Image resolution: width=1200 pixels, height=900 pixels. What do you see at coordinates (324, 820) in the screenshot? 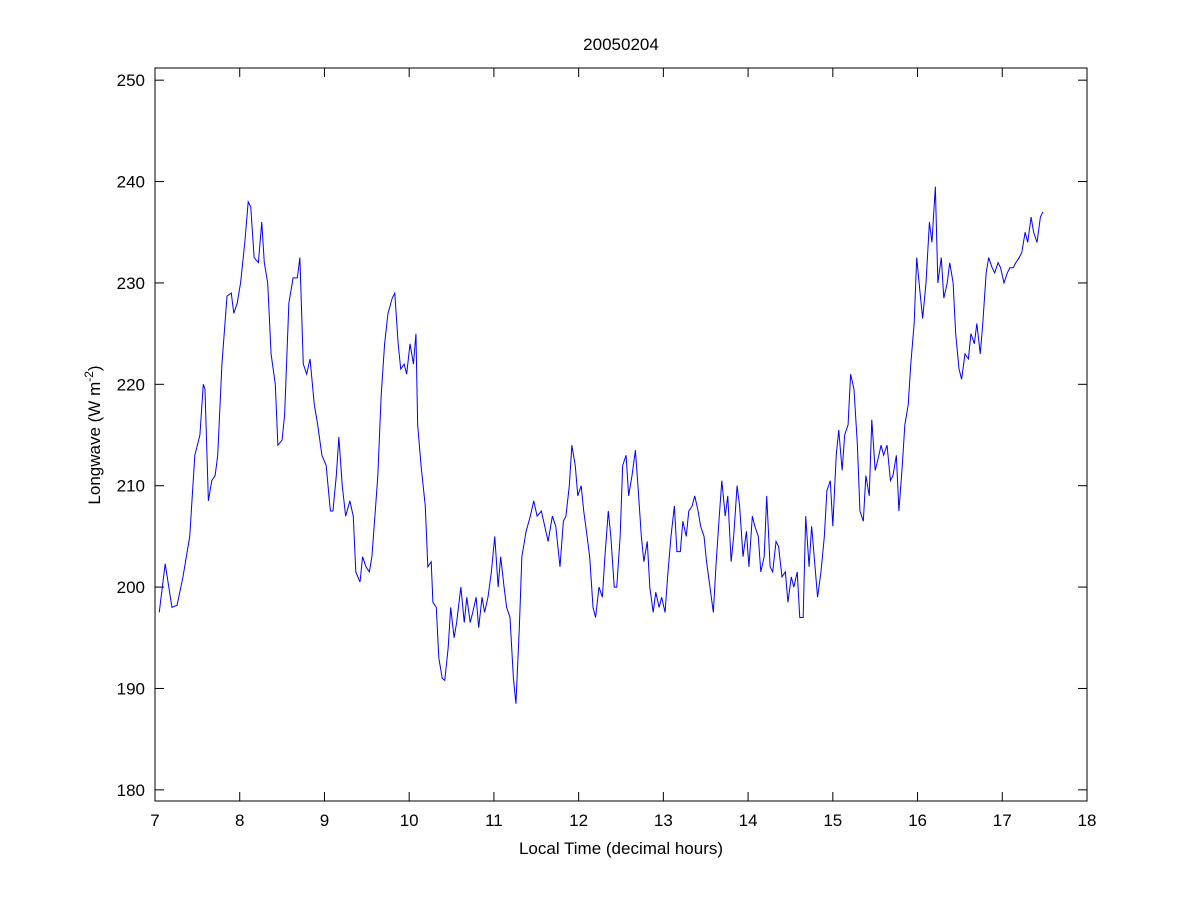
I see `x-tick-label: 9` at bounding box center [324, 820].